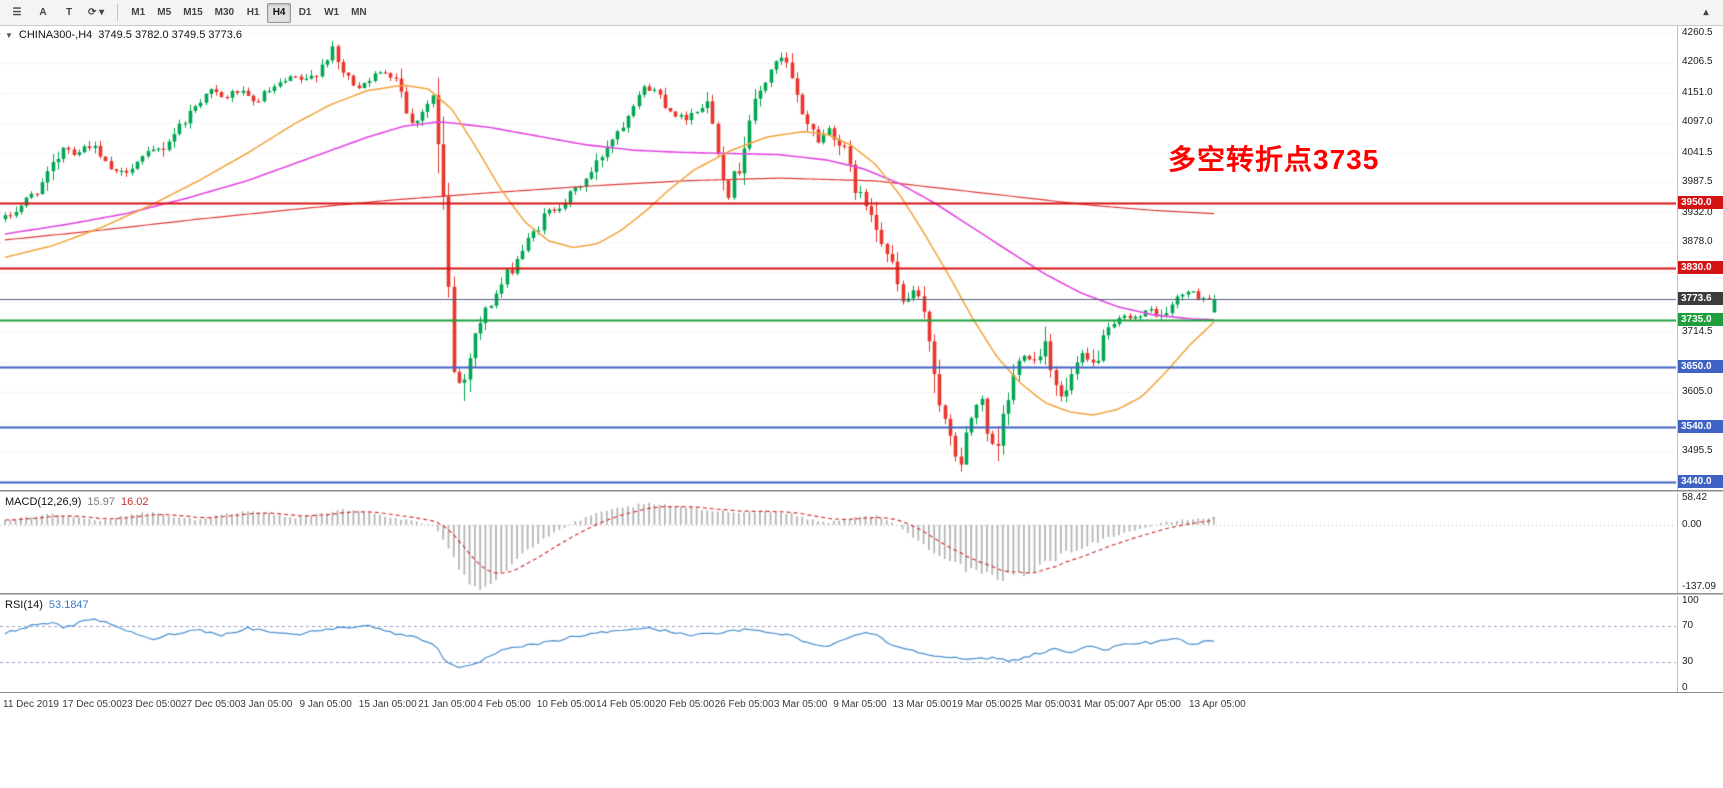 This screenshot has height=788, width=1723. I want to click on timeframe-h4-button: H4, so click(279, 12).